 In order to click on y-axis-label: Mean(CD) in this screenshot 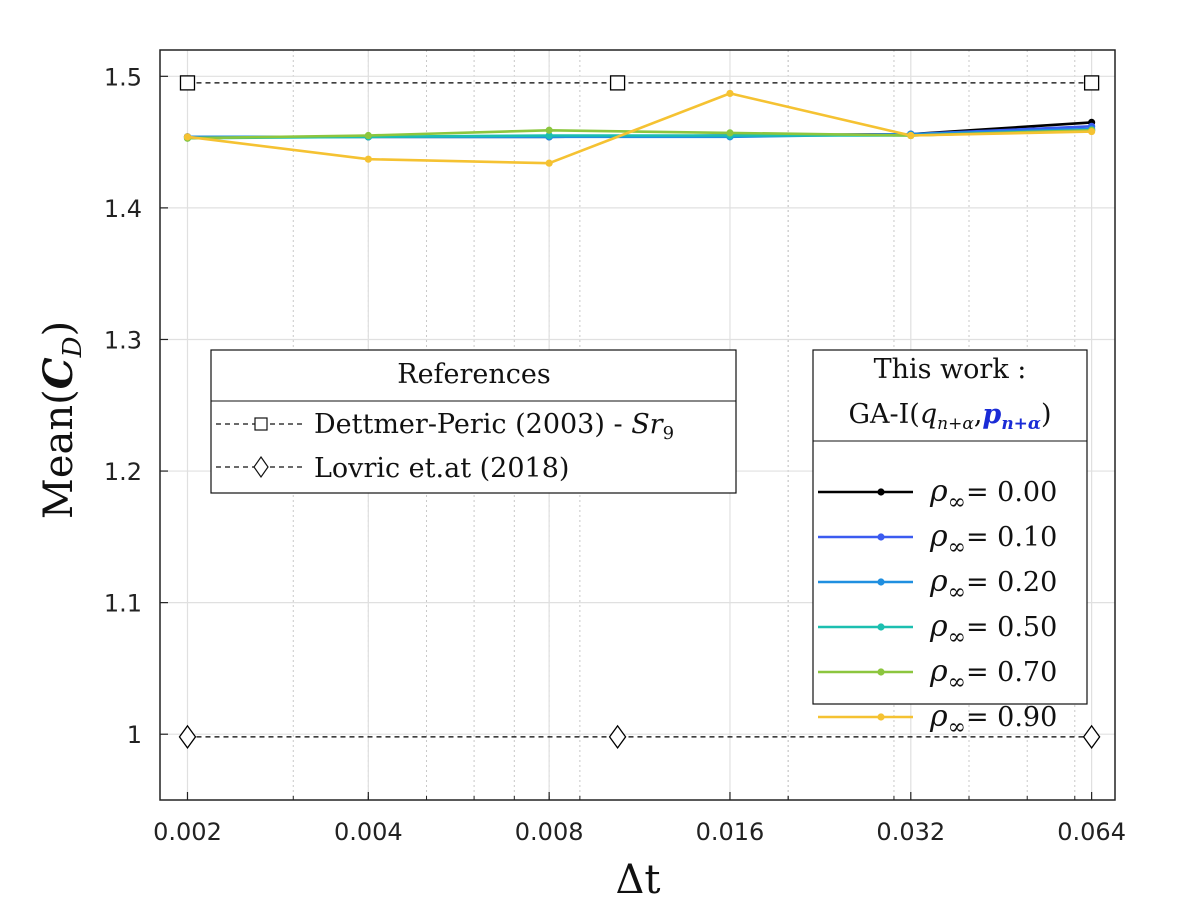, I will do `click(61, 420)`.